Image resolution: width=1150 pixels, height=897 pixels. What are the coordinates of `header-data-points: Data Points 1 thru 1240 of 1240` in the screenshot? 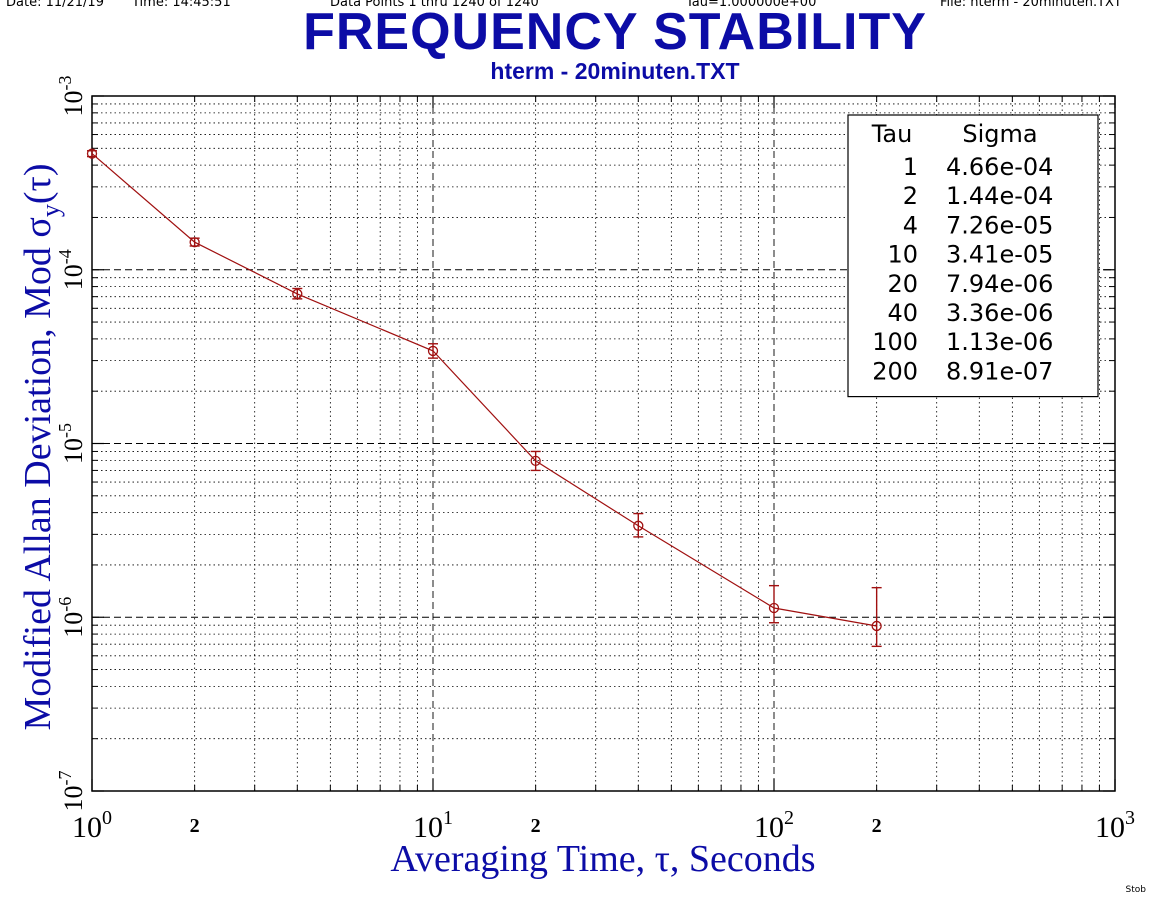 It's located at (434, 5).